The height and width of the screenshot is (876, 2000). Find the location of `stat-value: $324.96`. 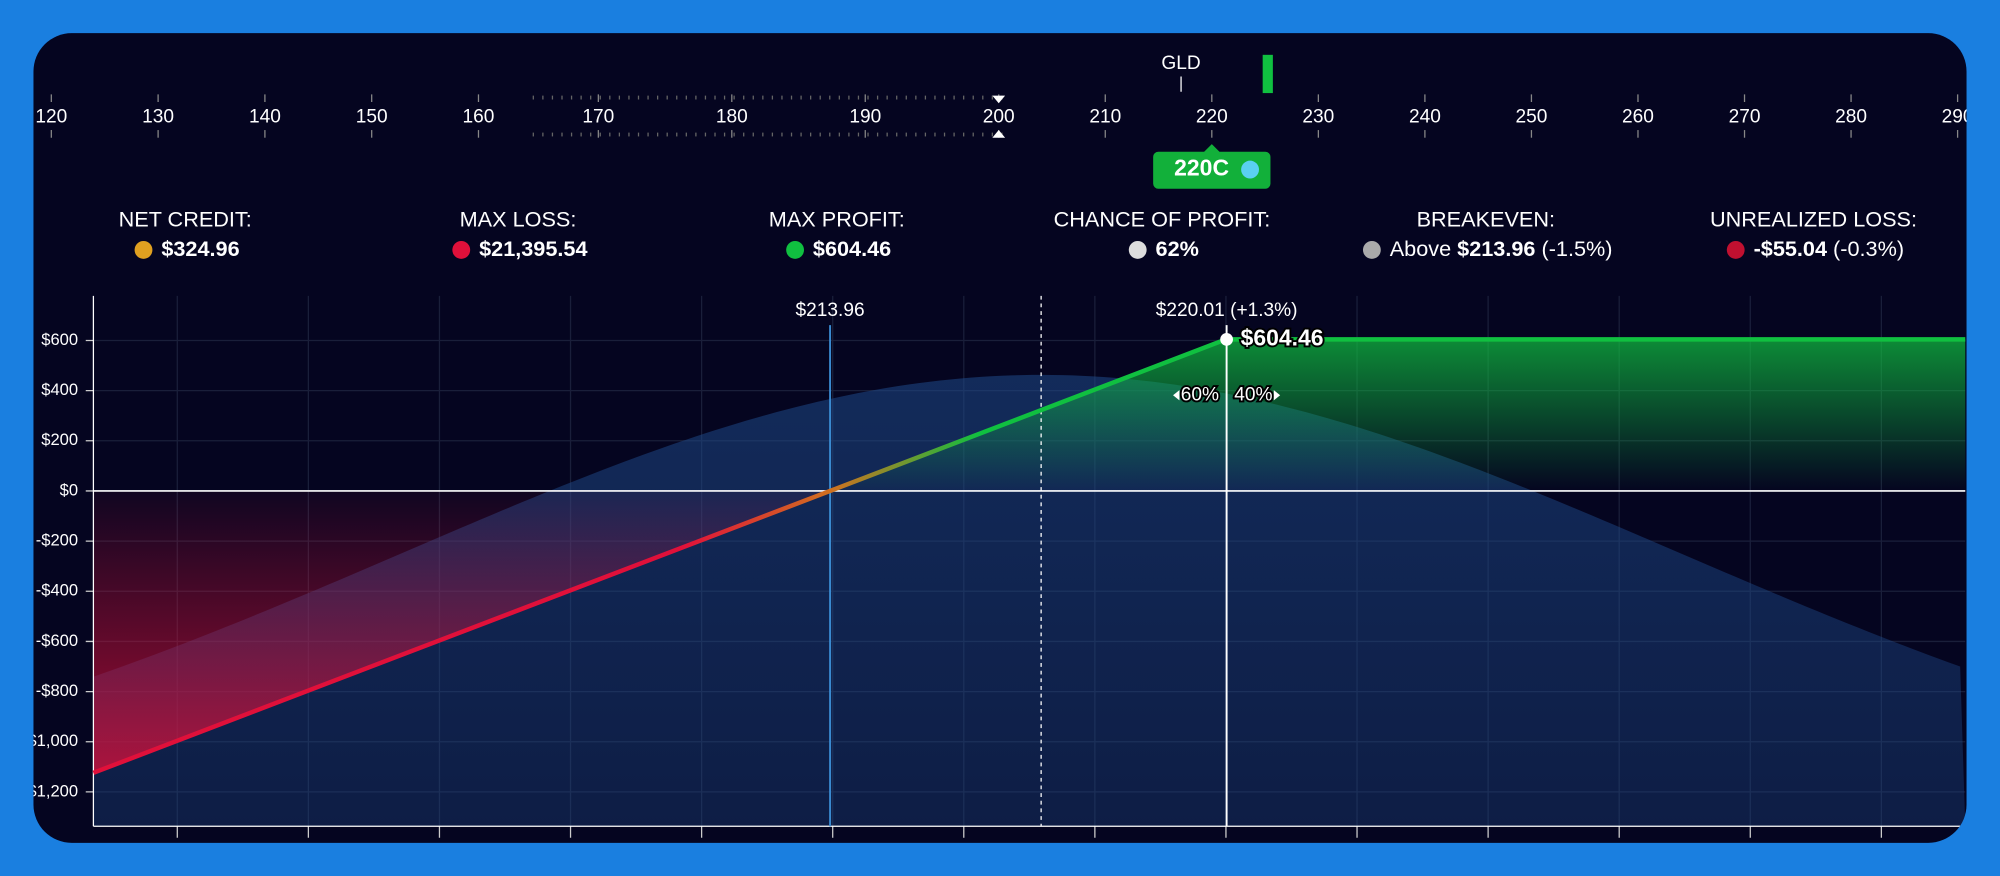

stat-value: $324.96 is located at coordinates (200, 248).